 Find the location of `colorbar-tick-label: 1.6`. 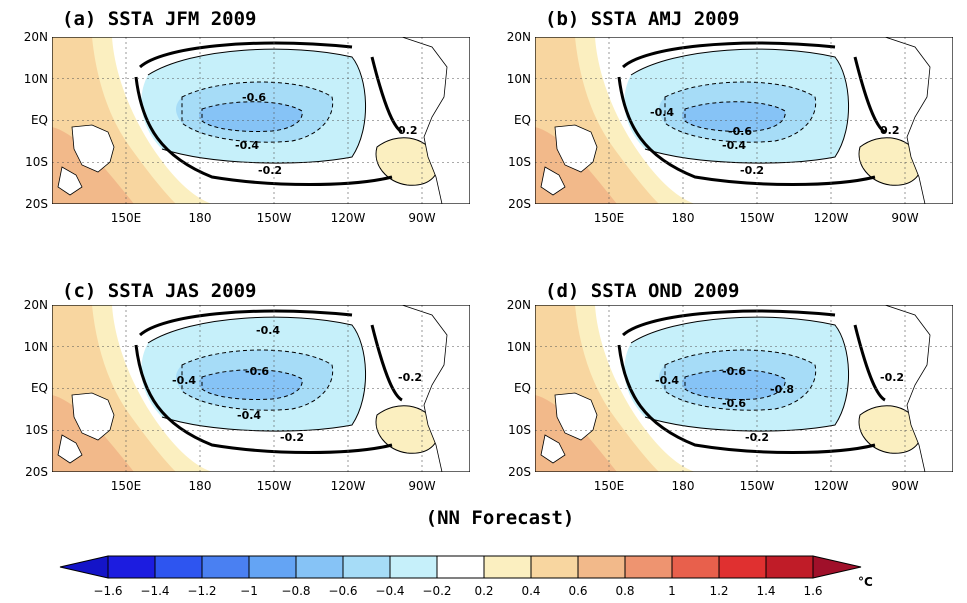

colorbar-tick-label: 1.6 is located at coordinates (812, 591).